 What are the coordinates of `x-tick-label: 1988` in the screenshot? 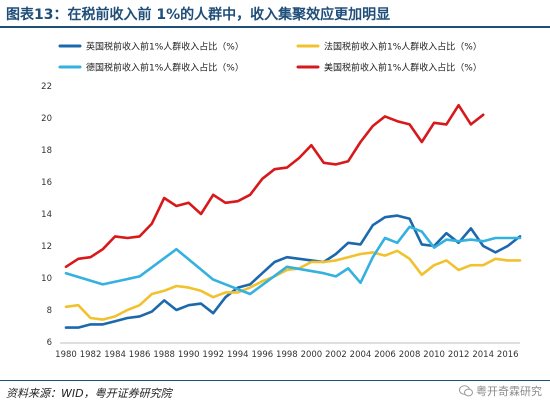 It's located at (164, 355).